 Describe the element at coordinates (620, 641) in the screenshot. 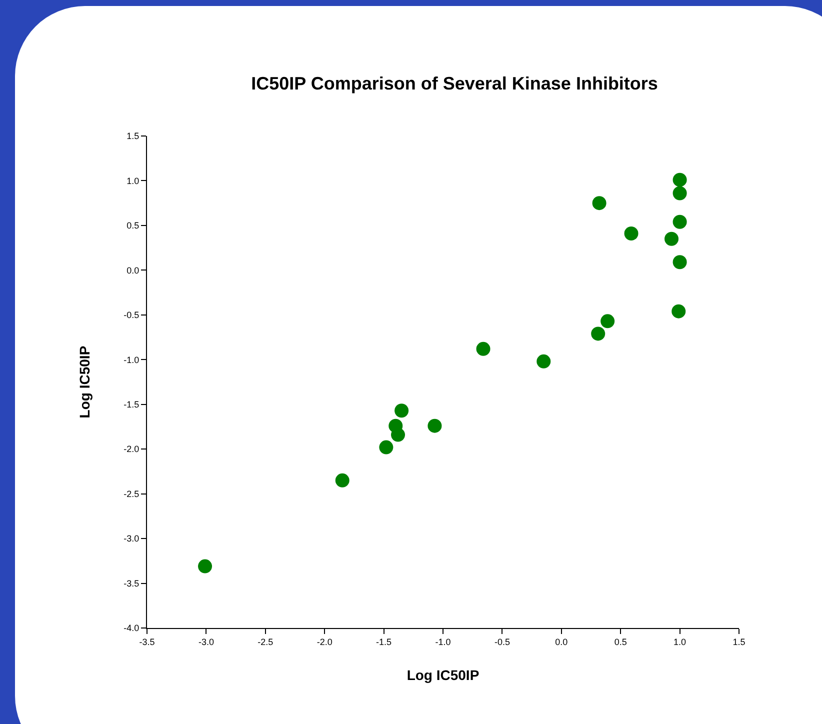

I see `x-tick-label: 0.5` at that location.